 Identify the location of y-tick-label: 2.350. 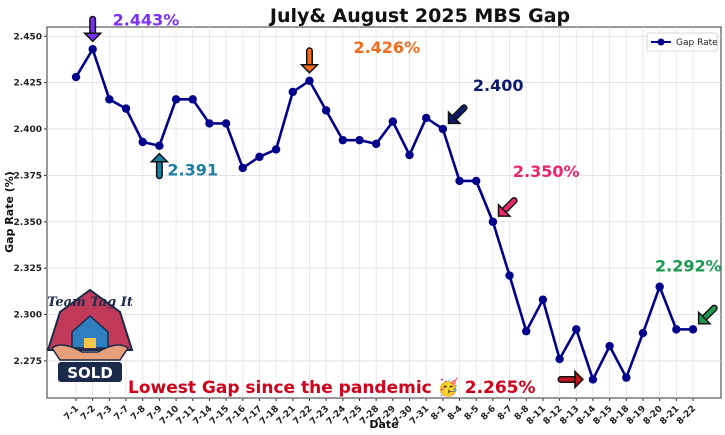
(28, 223).